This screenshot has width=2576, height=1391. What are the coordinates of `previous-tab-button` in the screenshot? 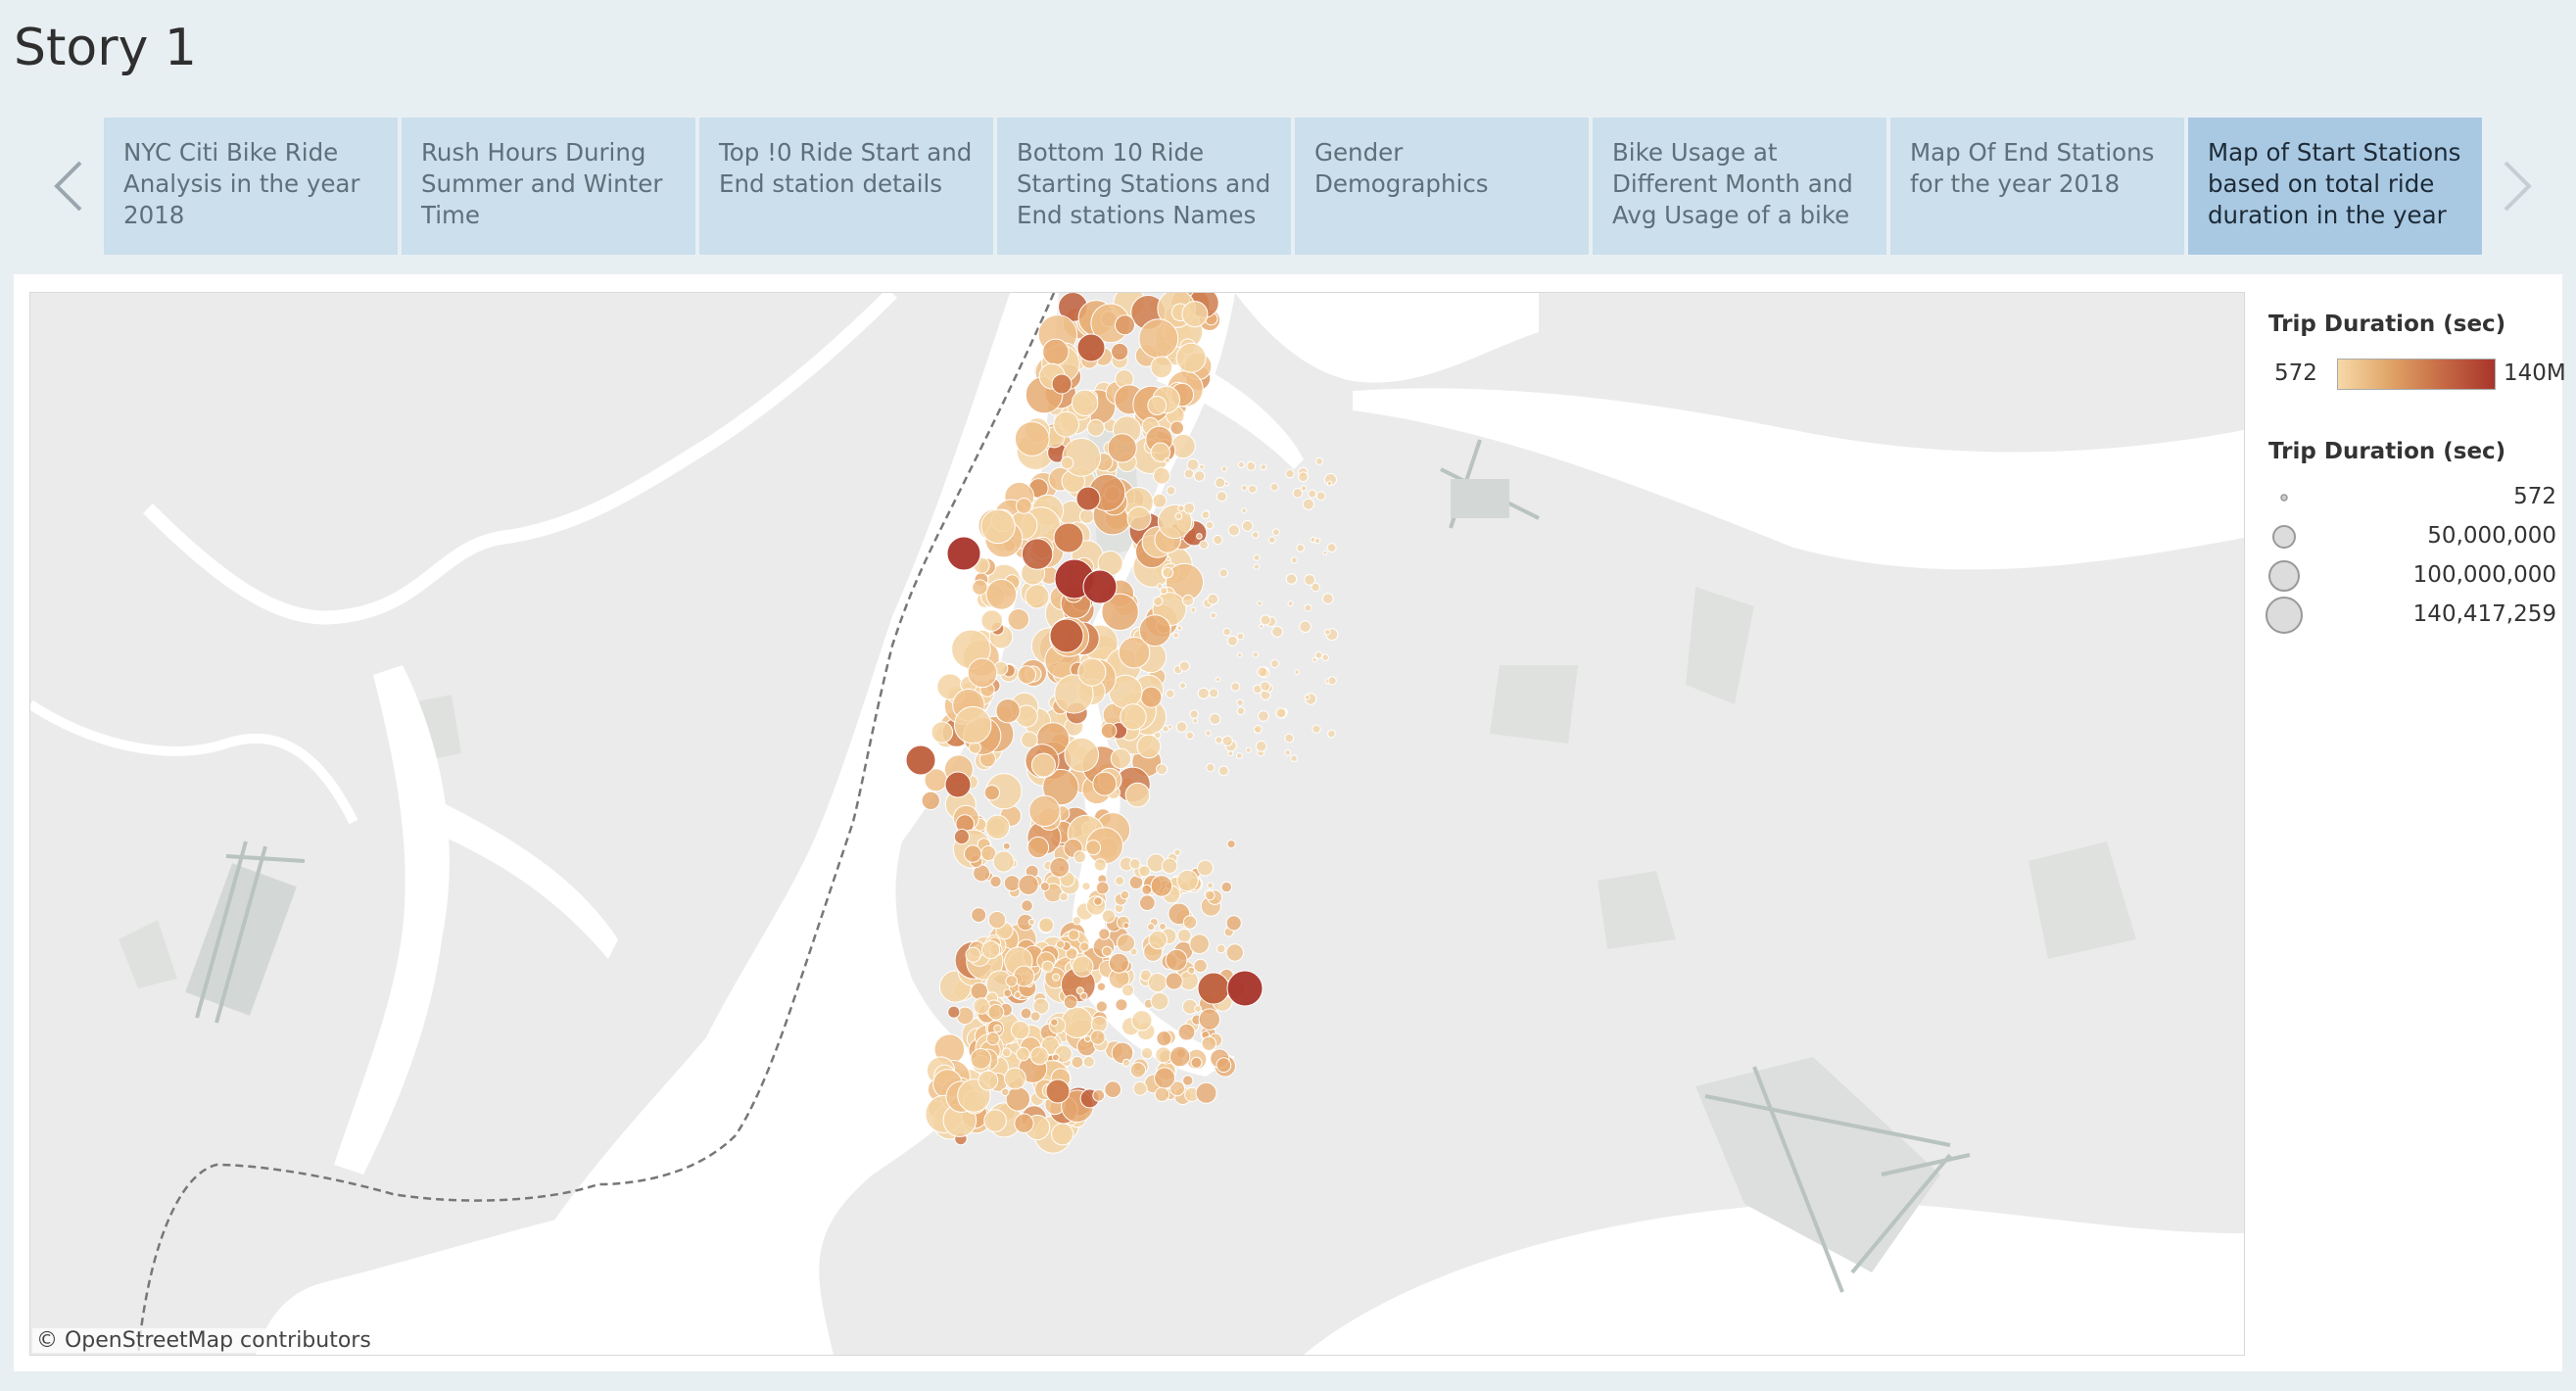 It's located at (68, 186).